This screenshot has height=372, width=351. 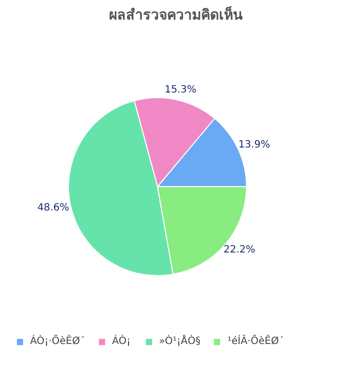 I want to click on data-label: 15.3%, so click(x=180, y=90).